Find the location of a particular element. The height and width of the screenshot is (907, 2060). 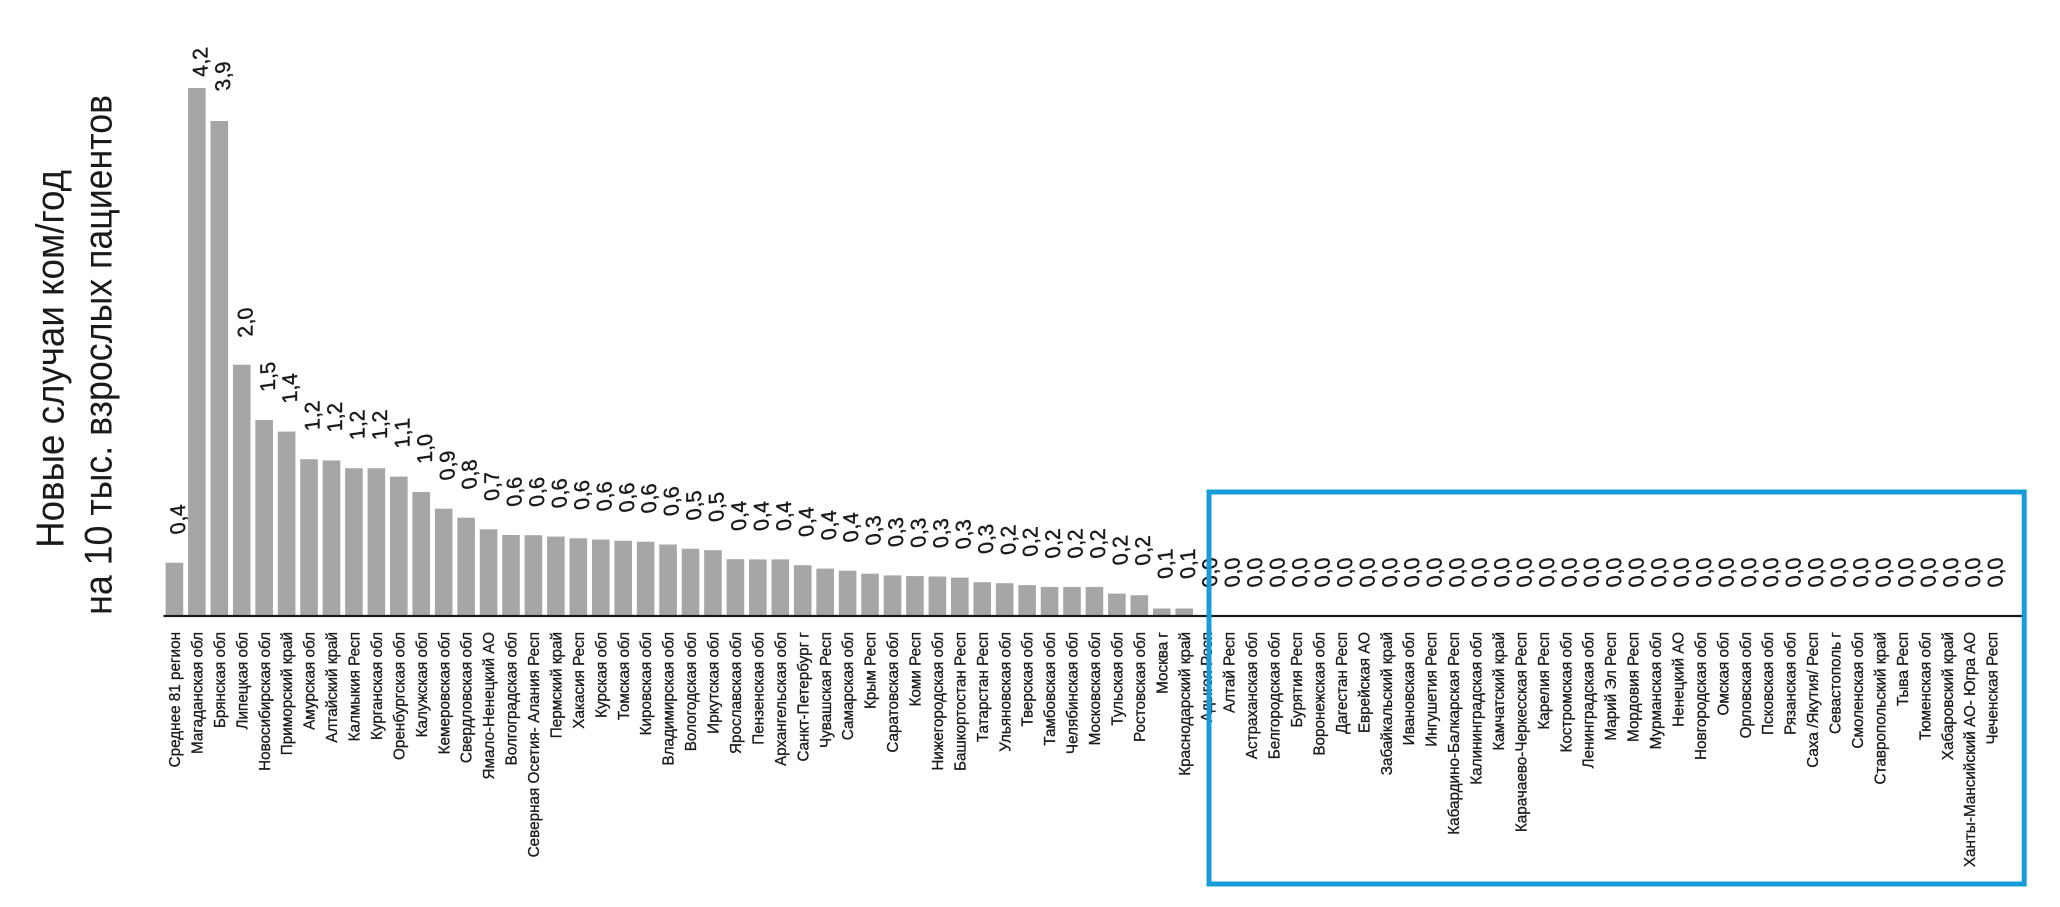

svg-text: Иркутская обл is located at coordinates (713, 683).